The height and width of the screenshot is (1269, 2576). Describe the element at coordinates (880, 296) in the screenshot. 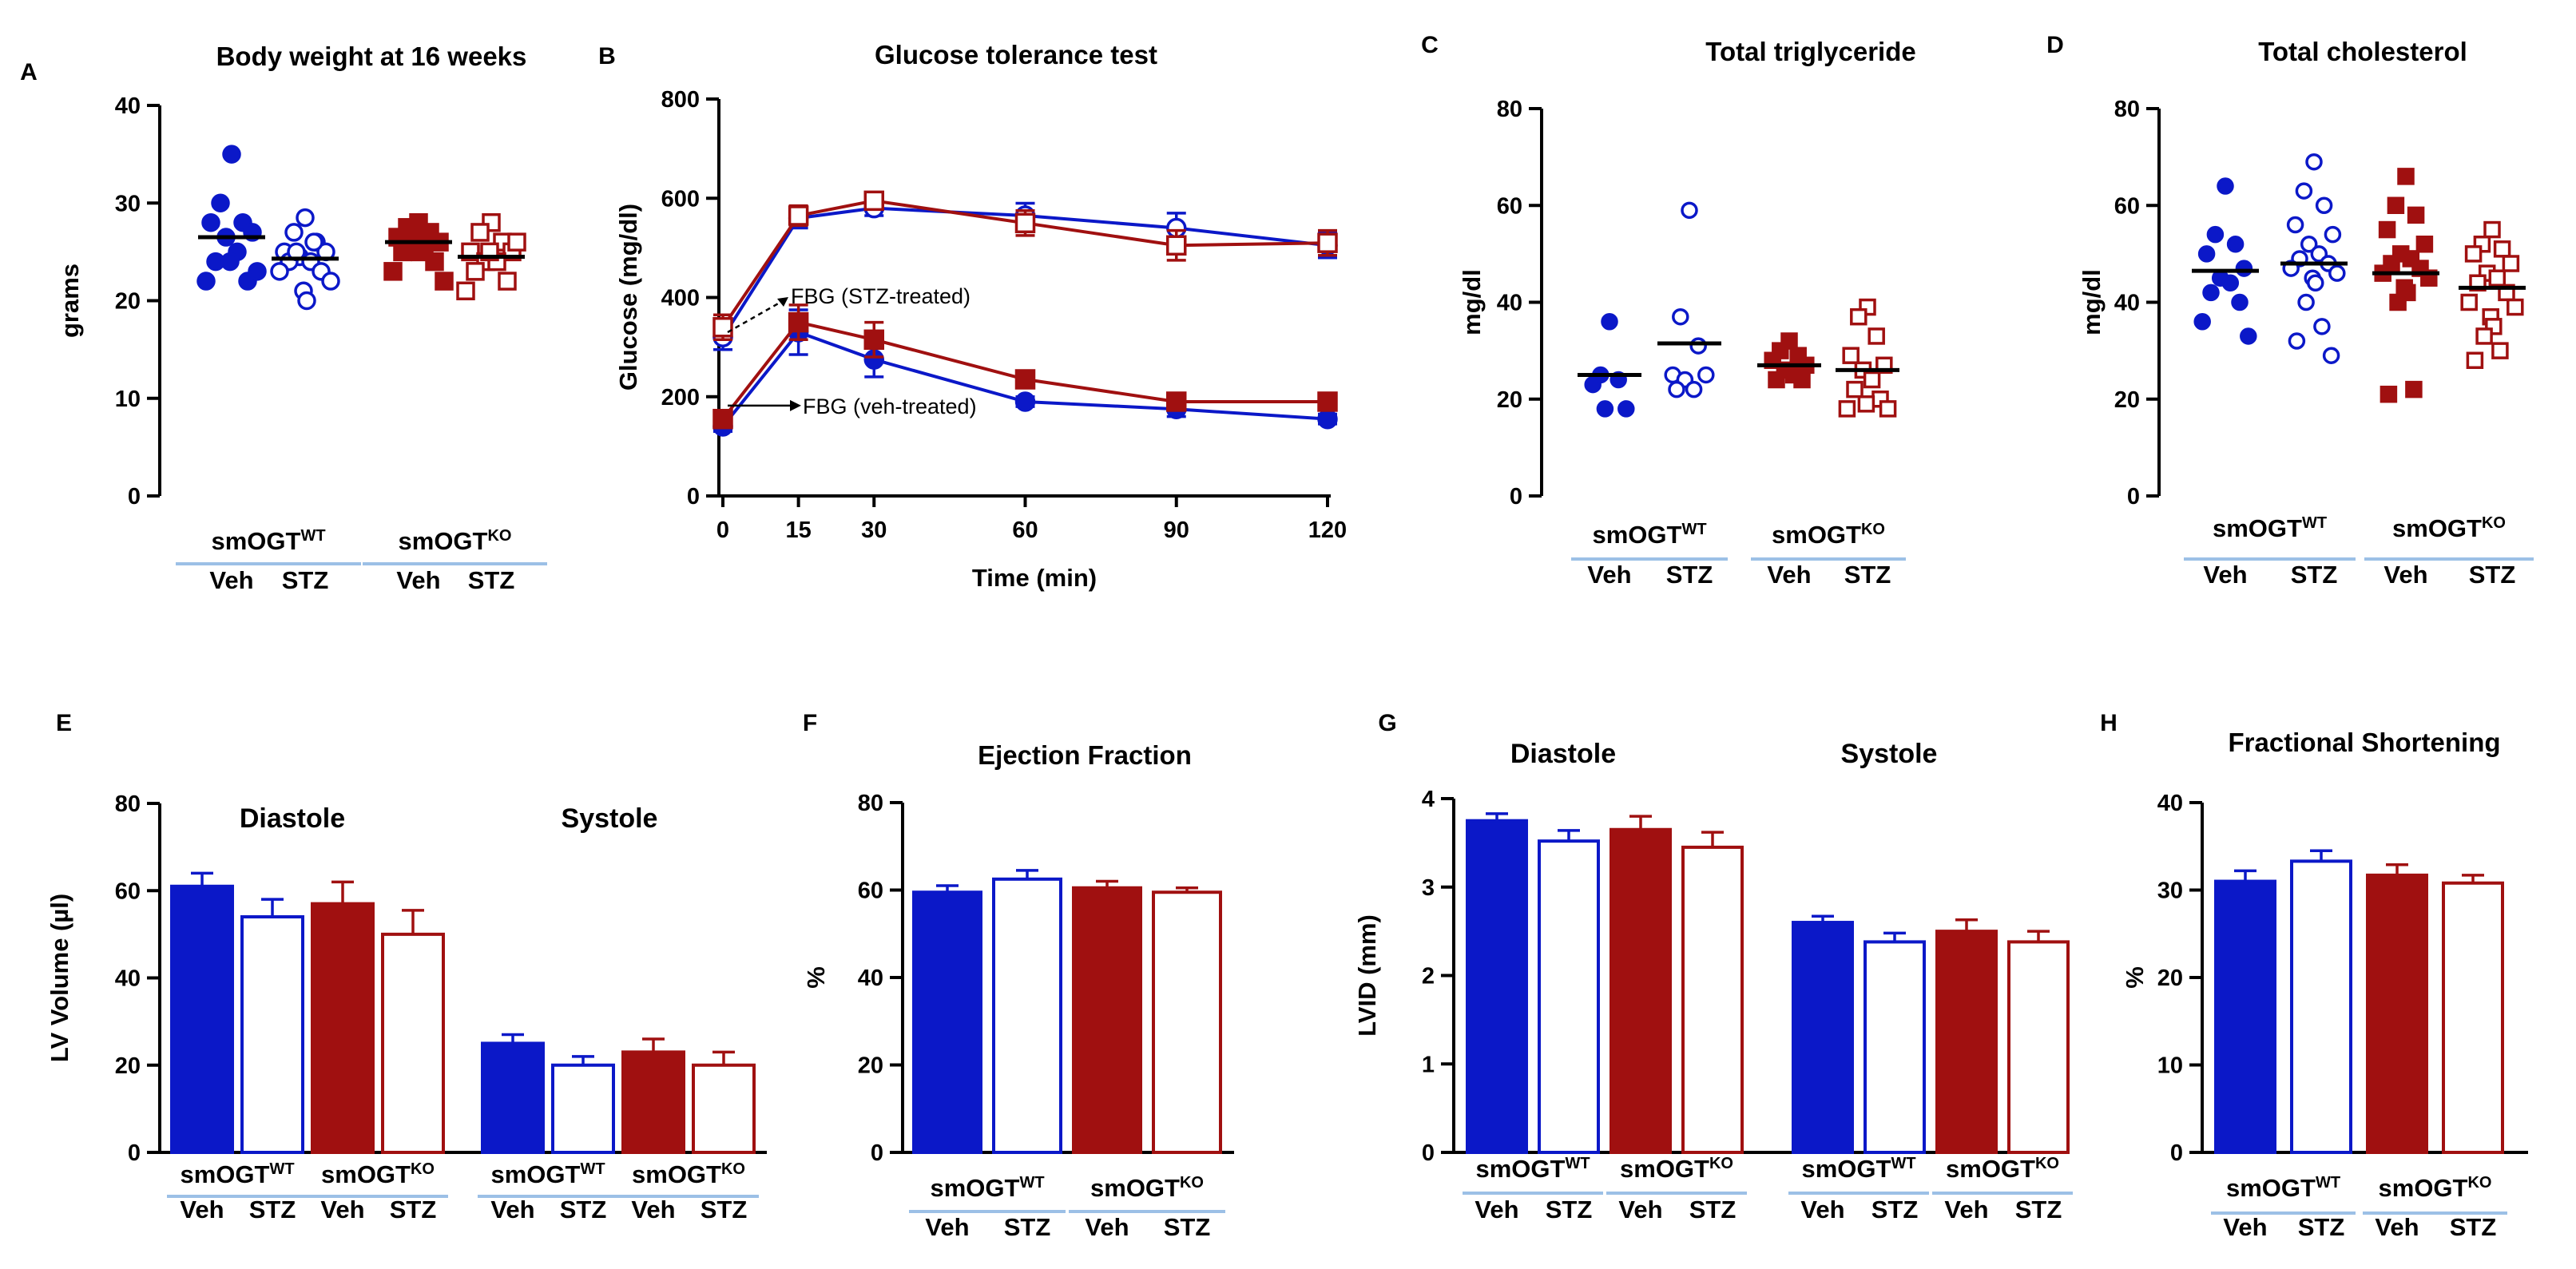

I see `panel-b-annotation: FBG (STZ-treated)` at that location.